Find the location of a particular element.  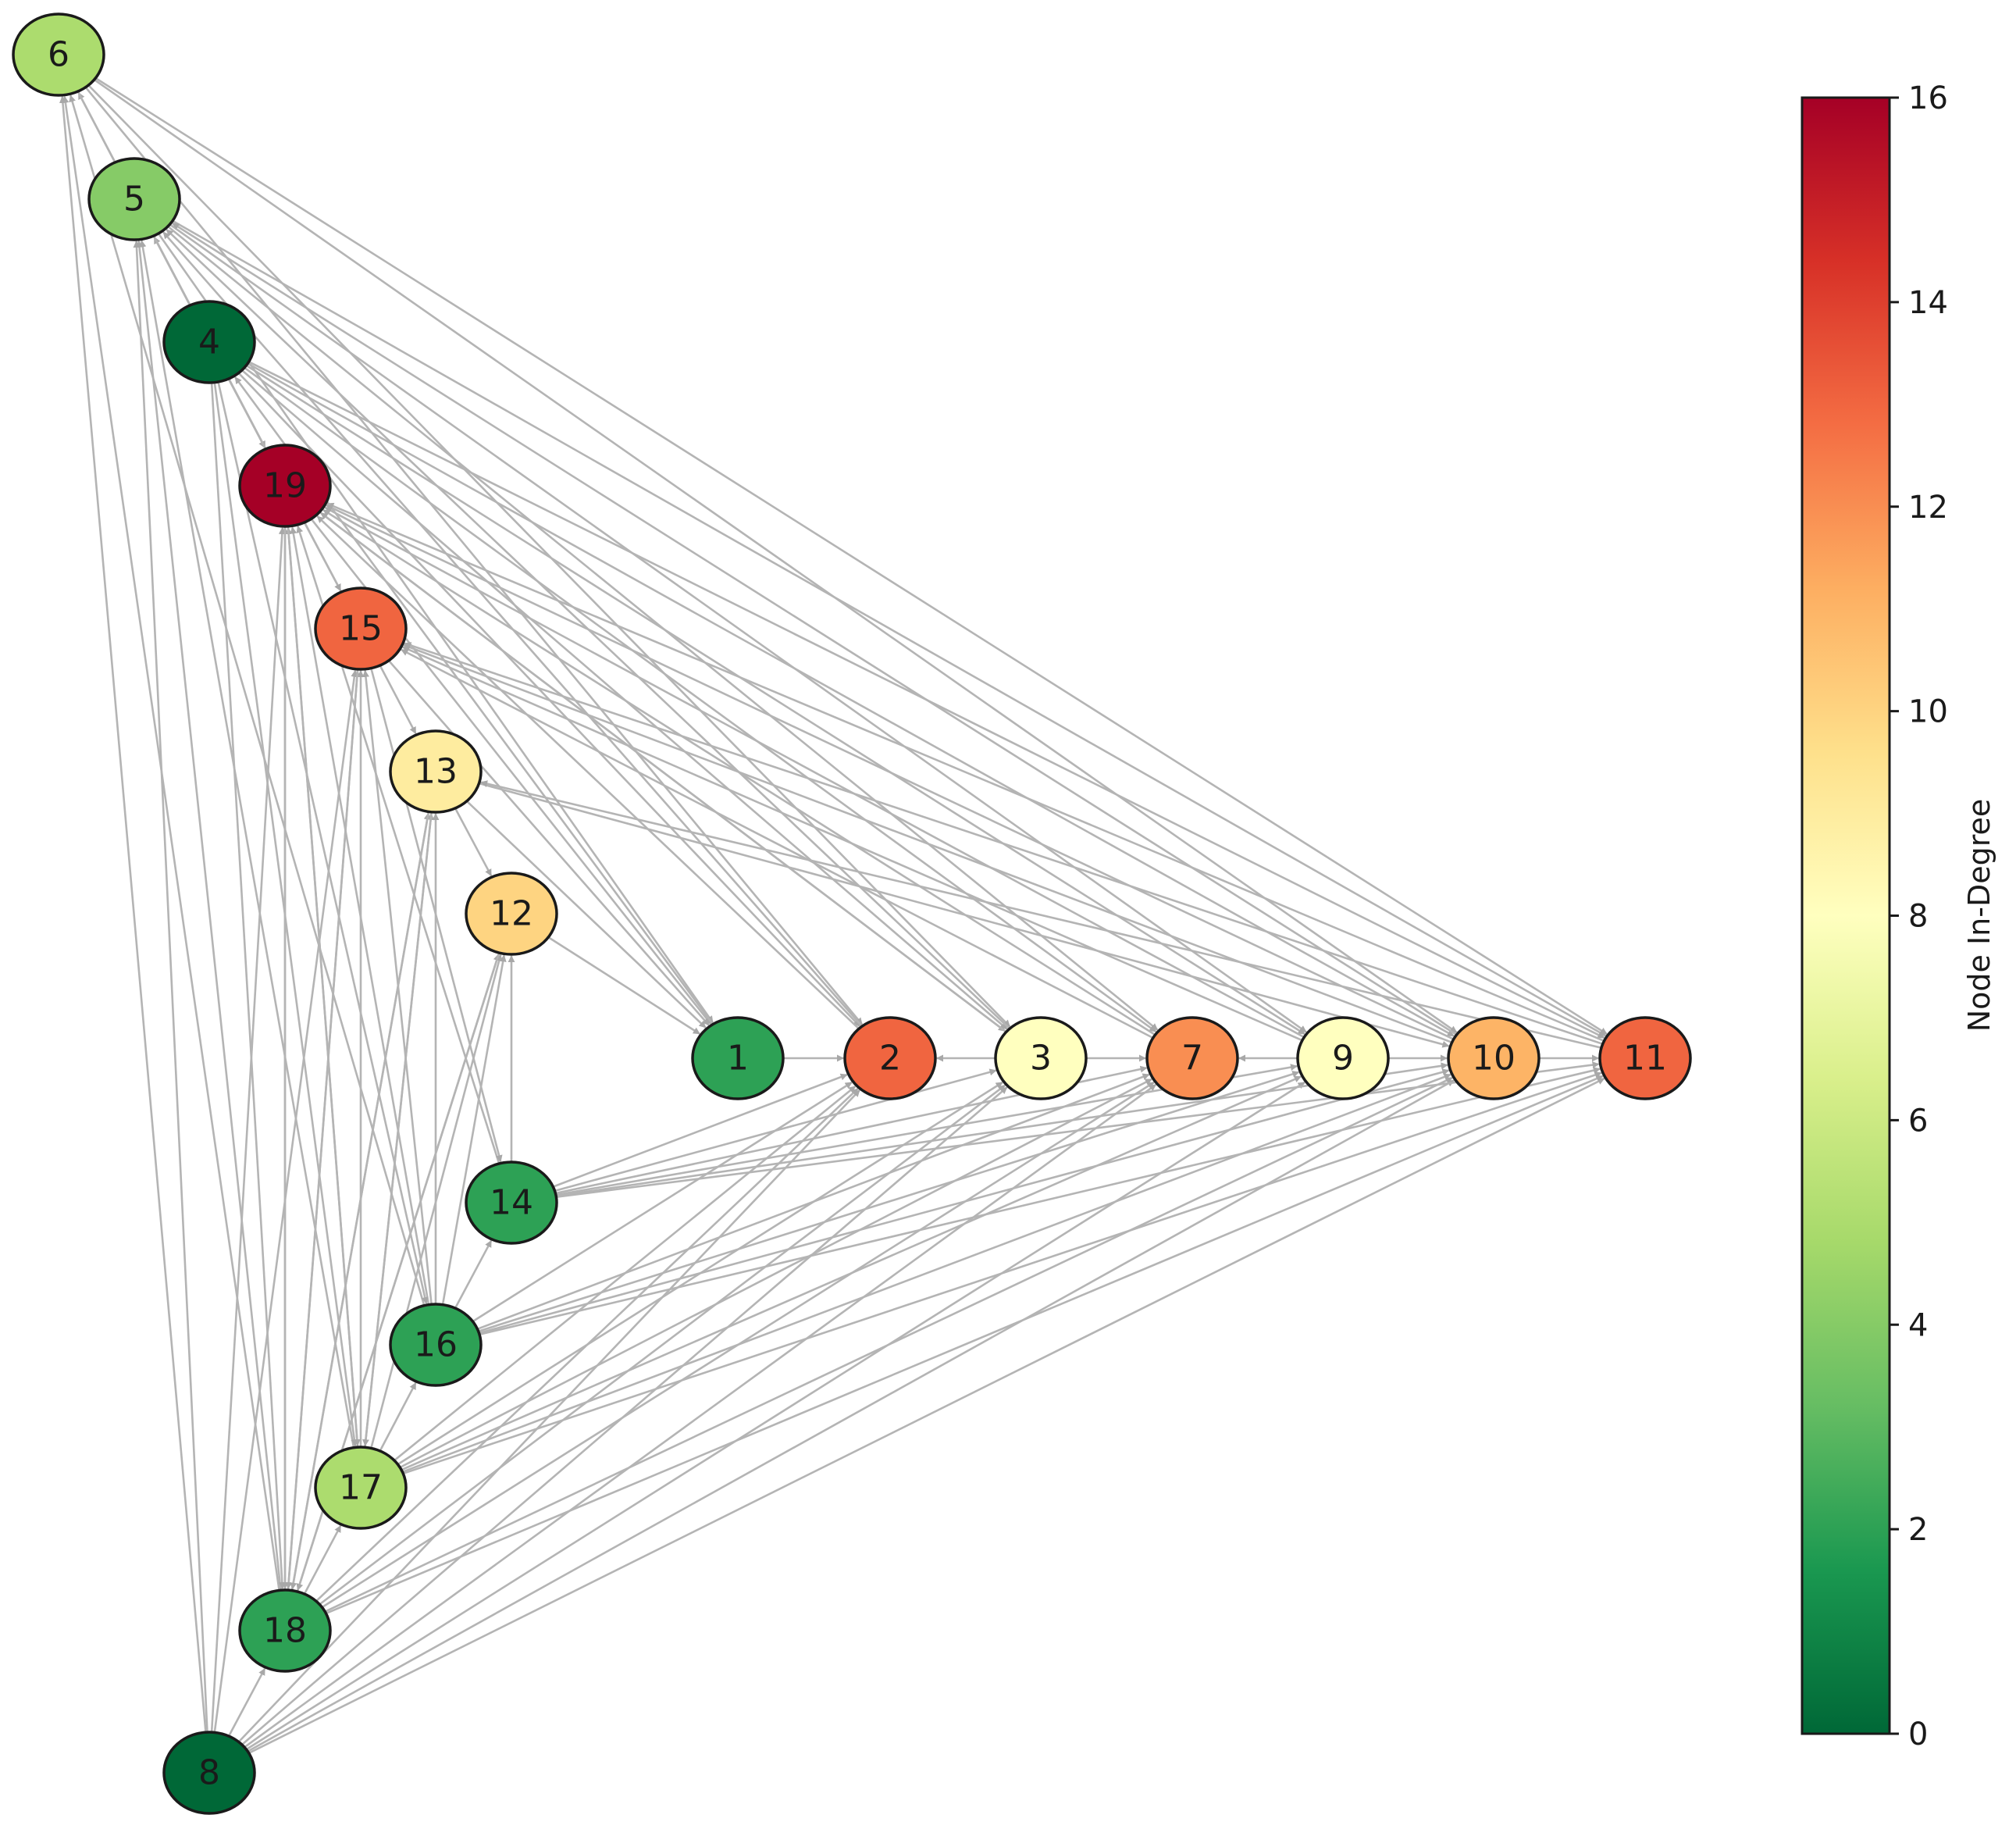

node-label-1: 1 is located at coordinates (738, 1059).